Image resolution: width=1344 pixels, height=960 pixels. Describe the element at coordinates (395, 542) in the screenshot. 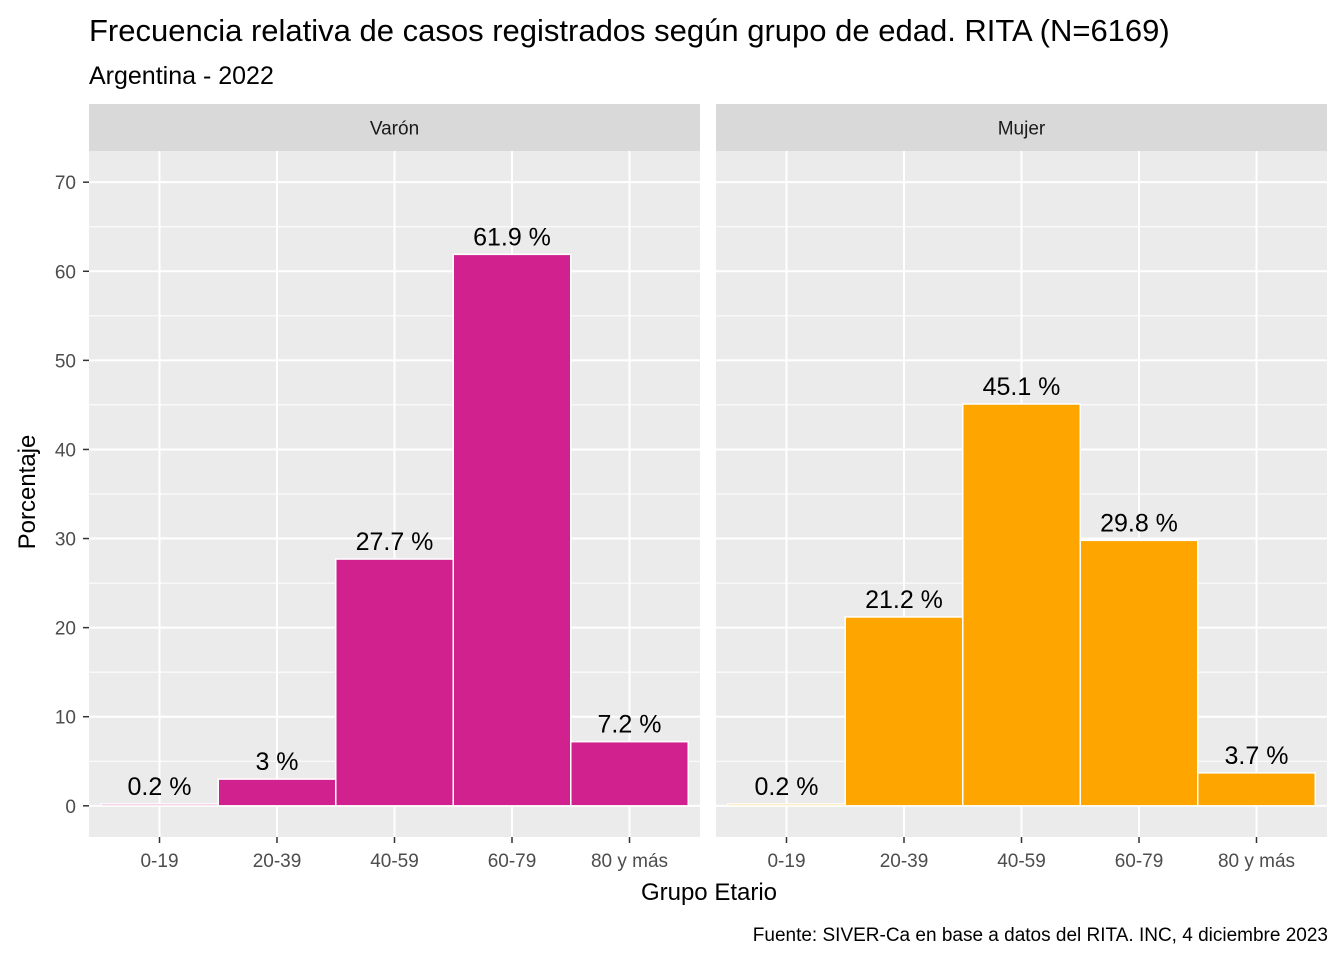

I see `bar-value-label: 27.7 %` at that location.